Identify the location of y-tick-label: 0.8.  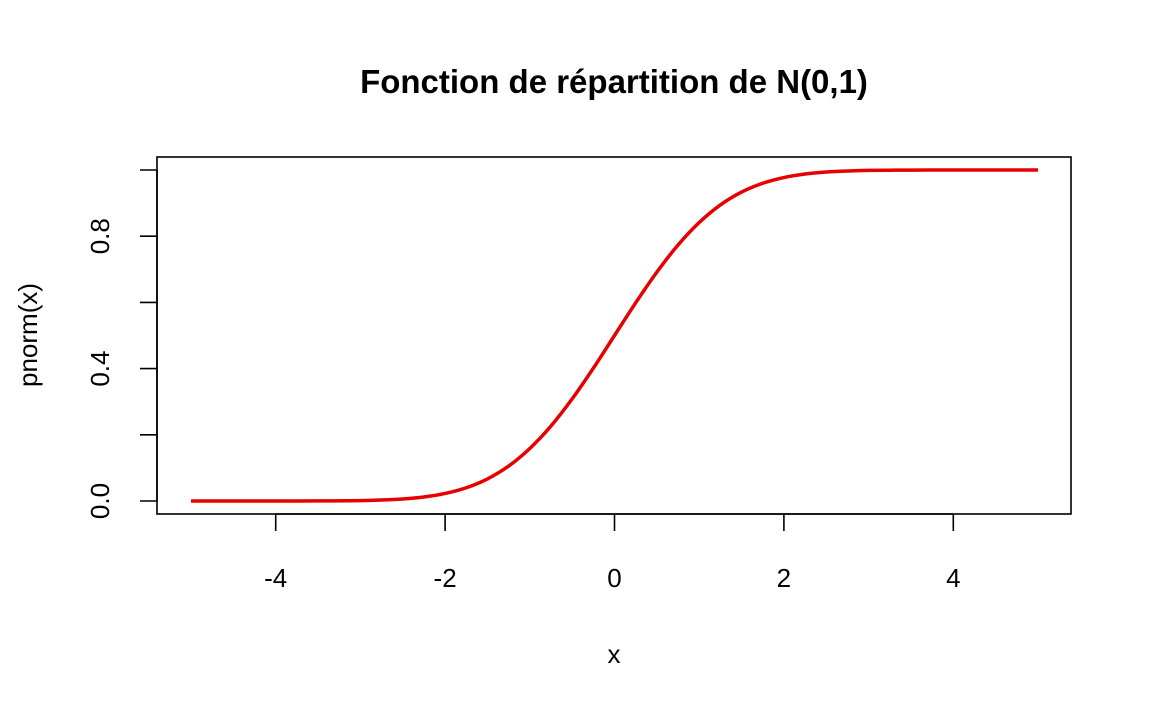
(100, 236).